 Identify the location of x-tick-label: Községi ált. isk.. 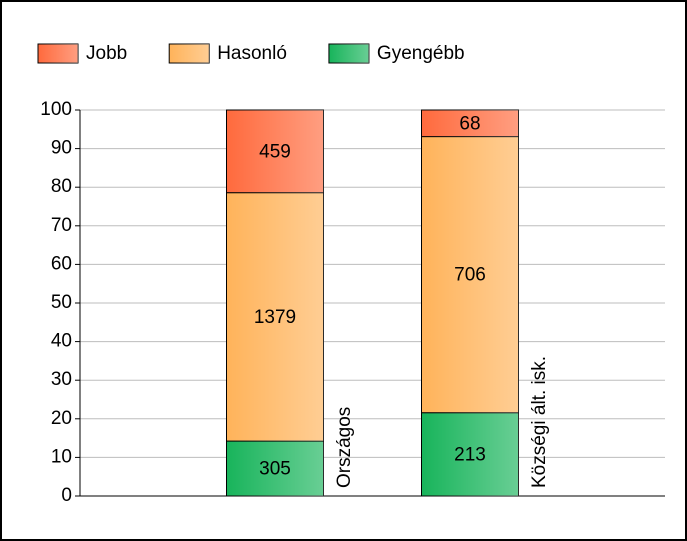
(539, 422).